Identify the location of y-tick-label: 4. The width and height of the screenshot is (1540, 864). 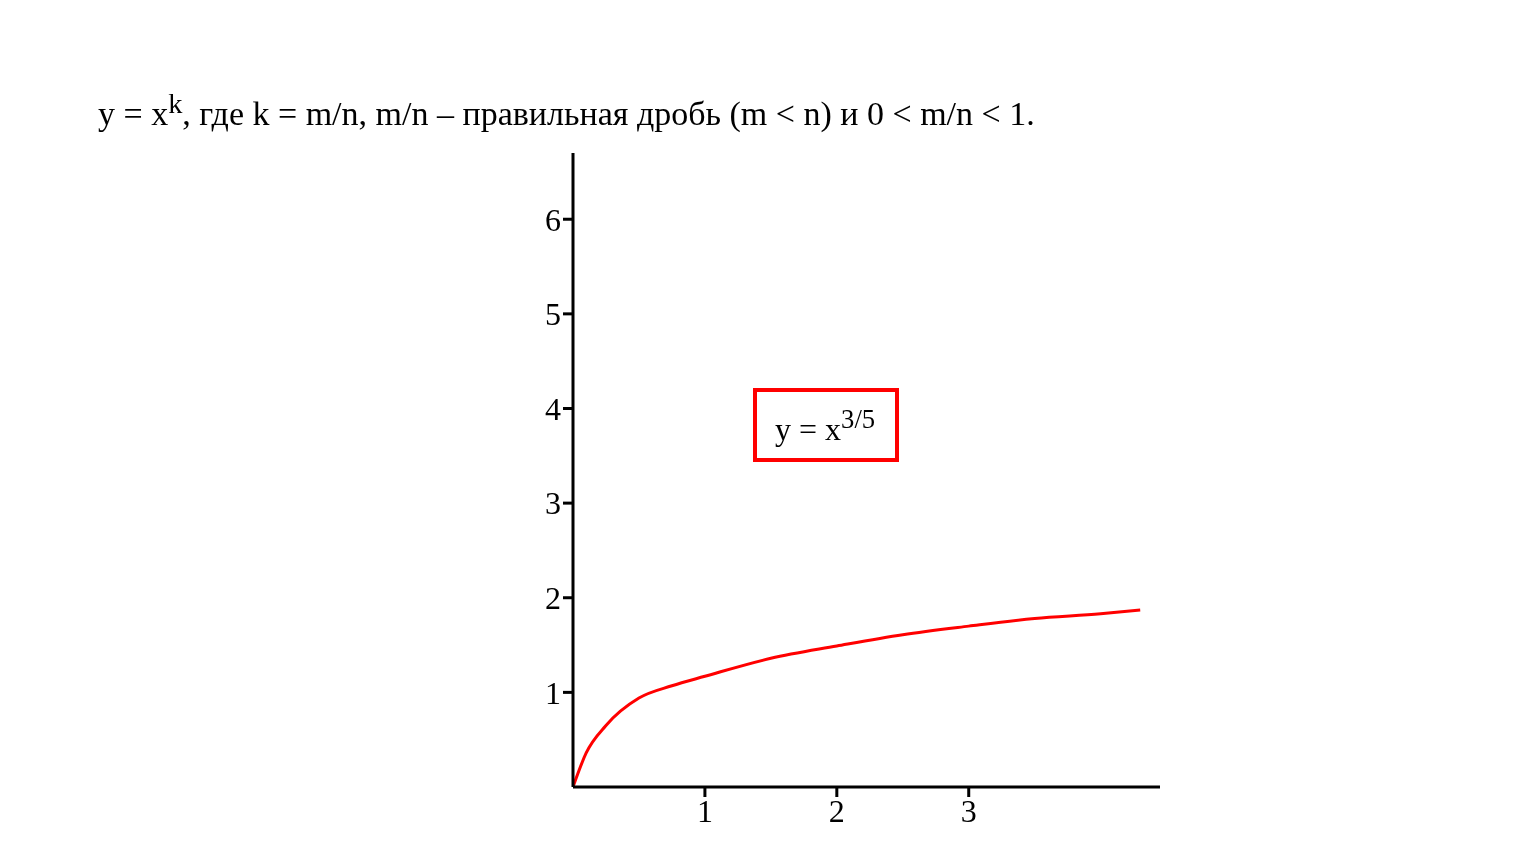
(553, 408).